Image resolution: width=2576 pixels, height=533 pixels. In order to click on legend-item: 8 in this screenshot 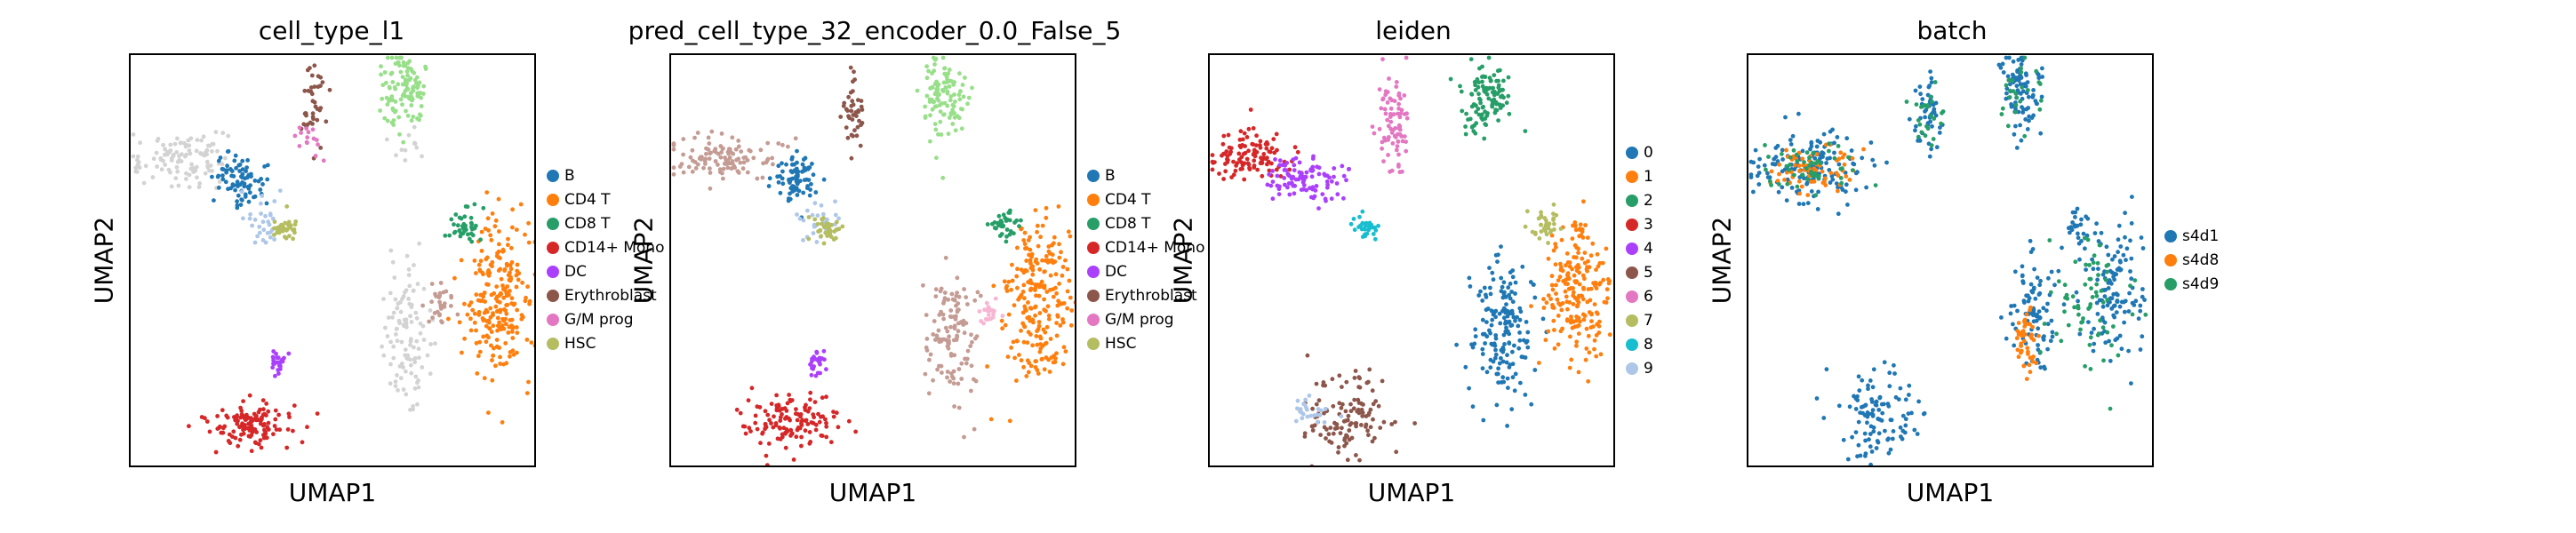, I will do `click(1639, 345)`.